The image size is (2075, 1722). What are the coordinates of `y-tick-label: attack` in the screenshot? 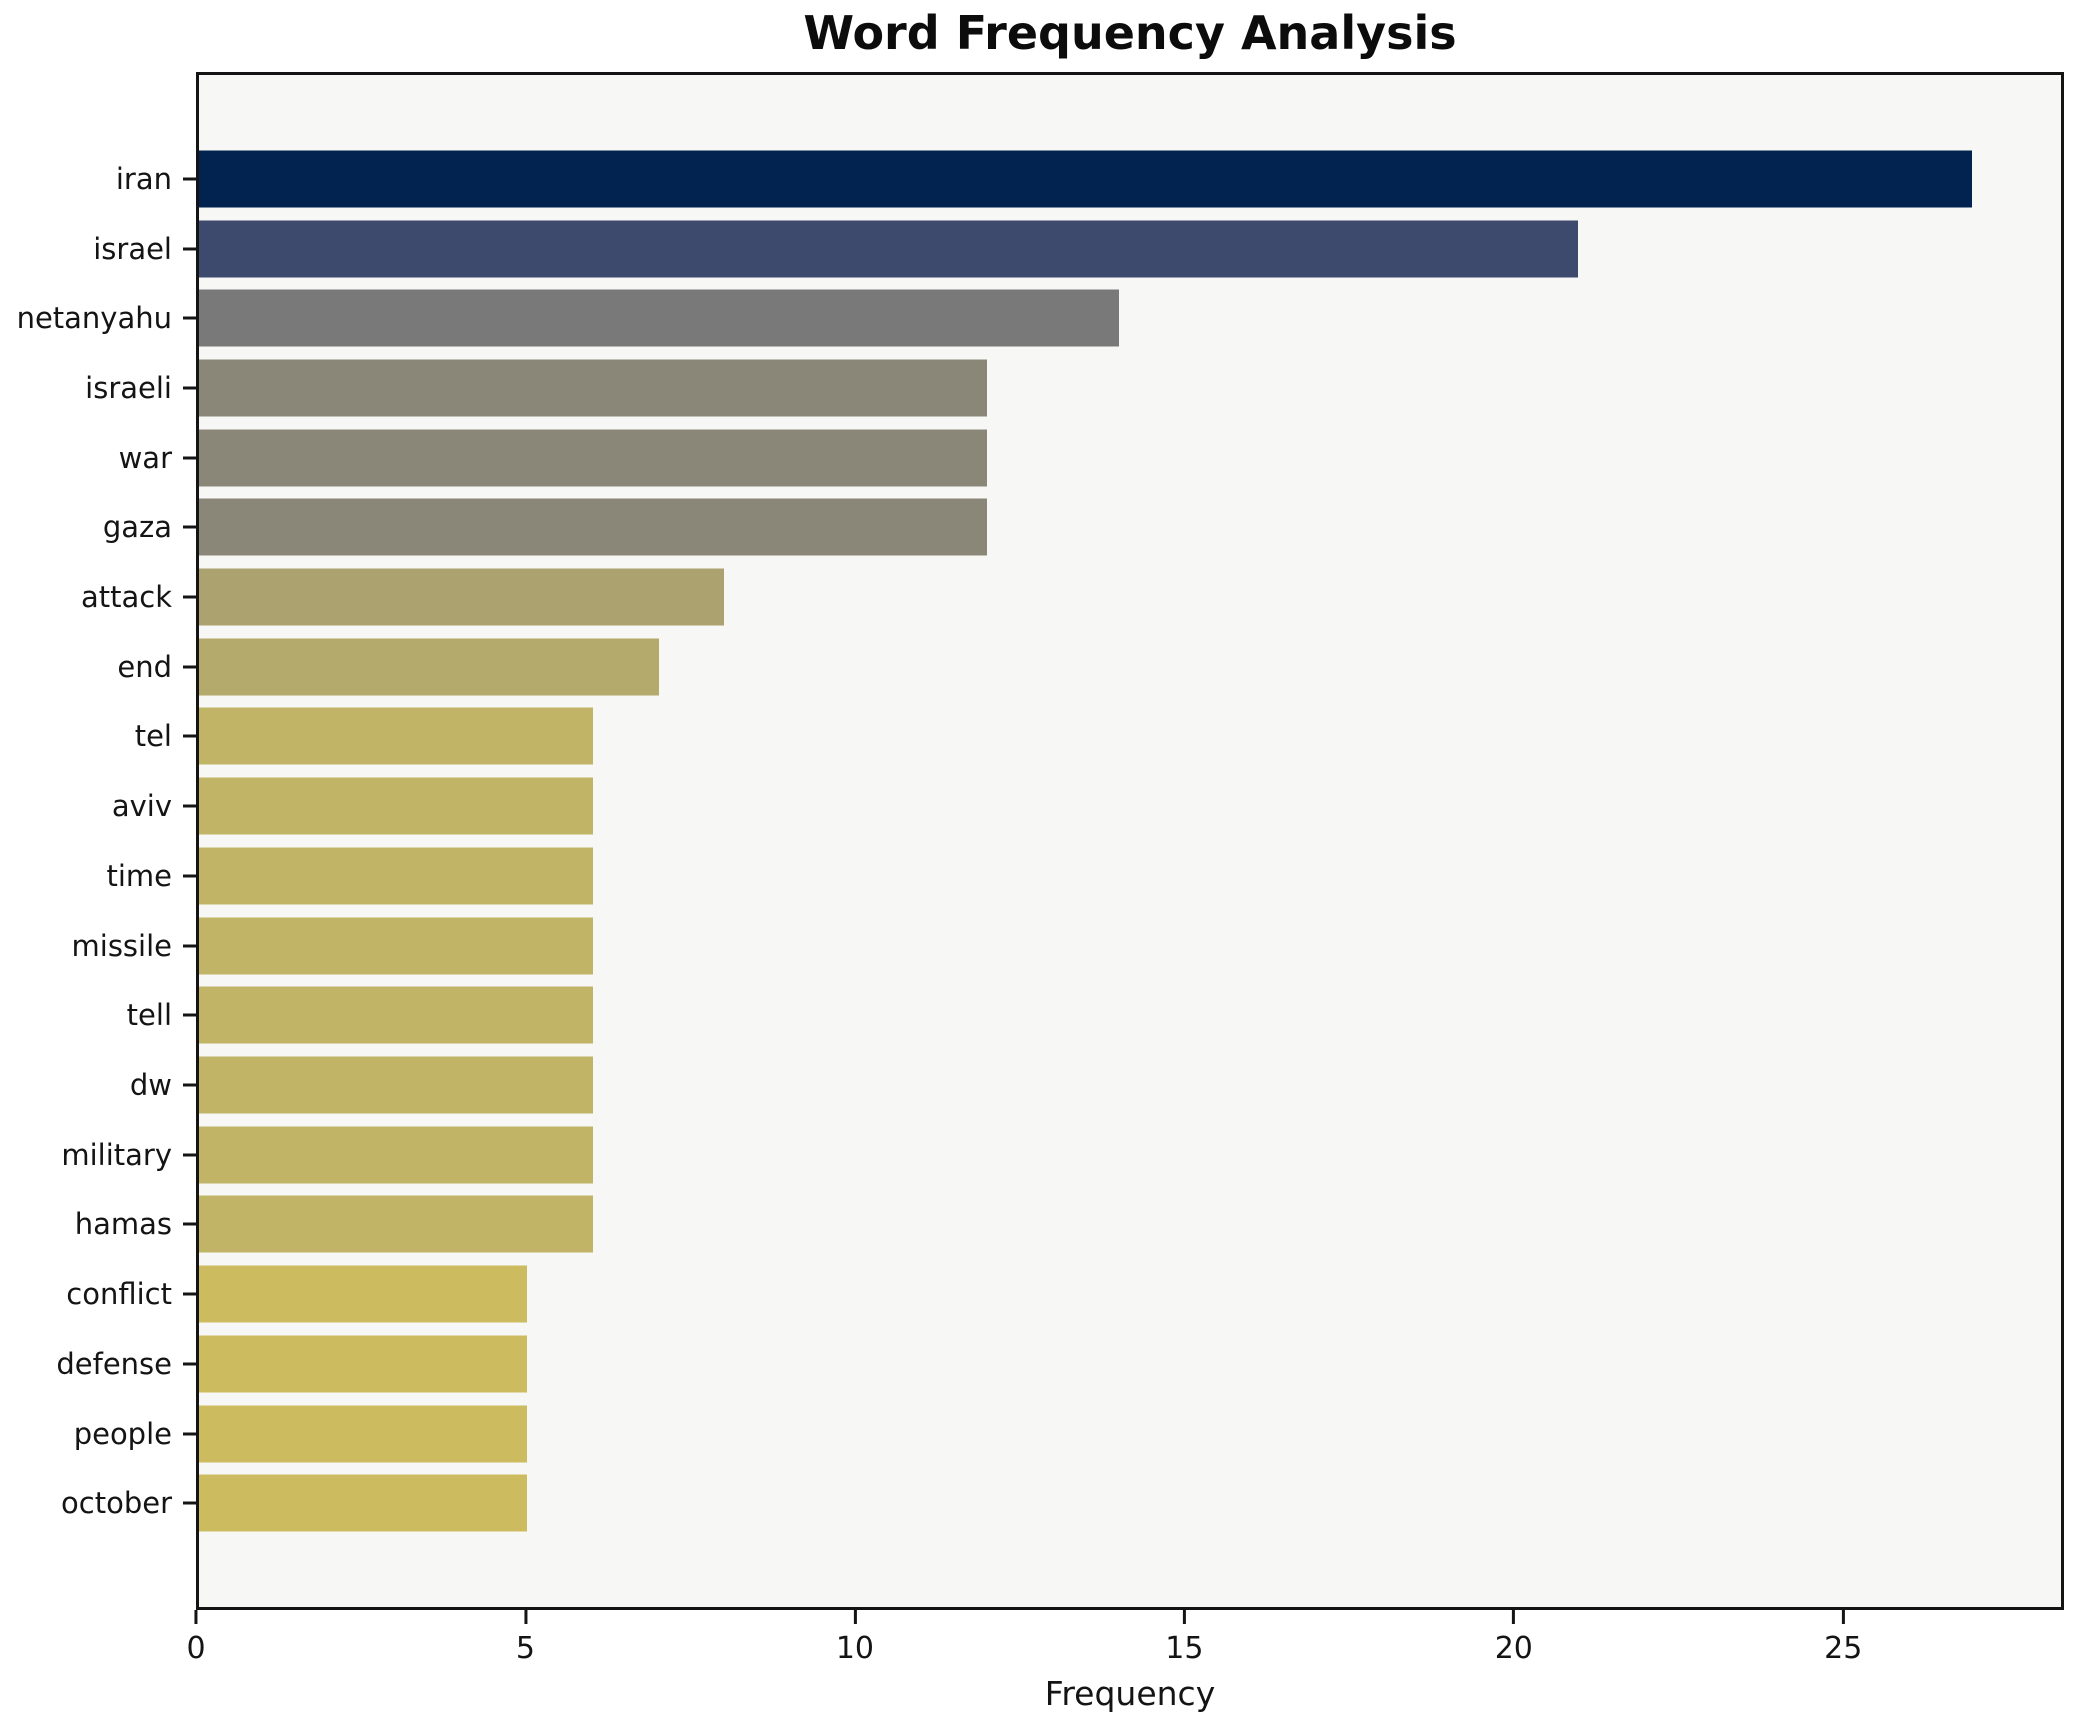 It's located at (126, 597).